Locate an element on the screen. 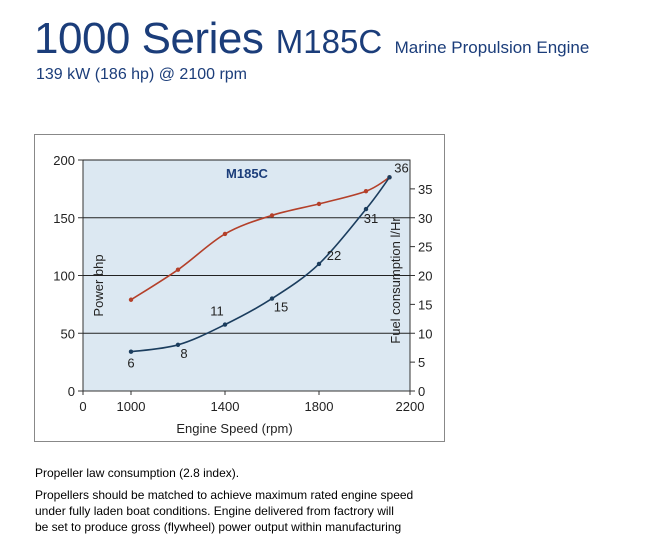 This screenshot has width=651, height=535. right-tick-label: 25 is located at coordinates (425, 247).